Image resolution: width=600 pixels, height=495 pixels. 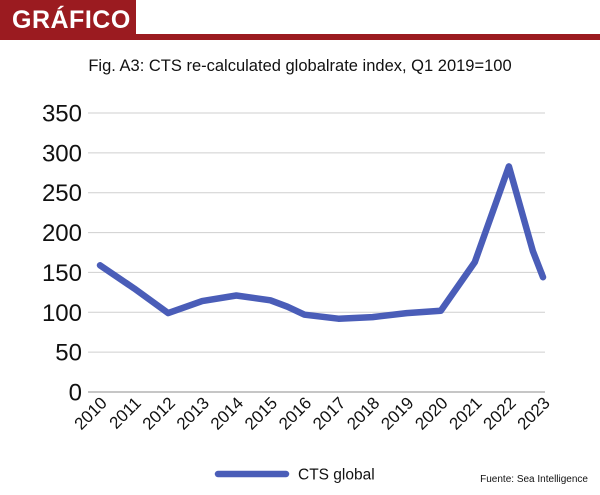 What do you see at coordinates (534, 413) in the screenshot?
I see `x-tick-label: 2023` at bounding box center [534, 413].